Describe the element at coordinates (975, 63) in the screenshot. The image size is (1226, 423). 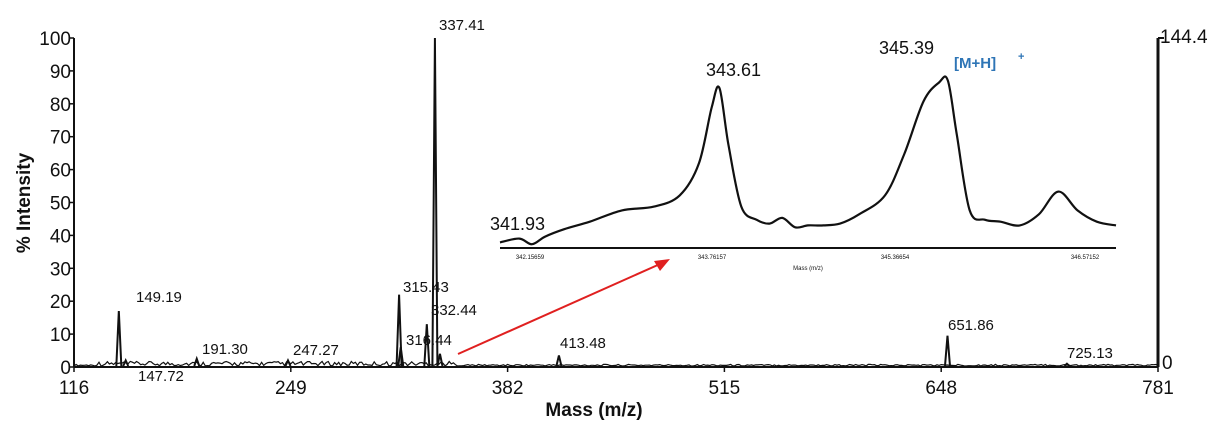
I see `mh-annotation: [M+H]` at that location.